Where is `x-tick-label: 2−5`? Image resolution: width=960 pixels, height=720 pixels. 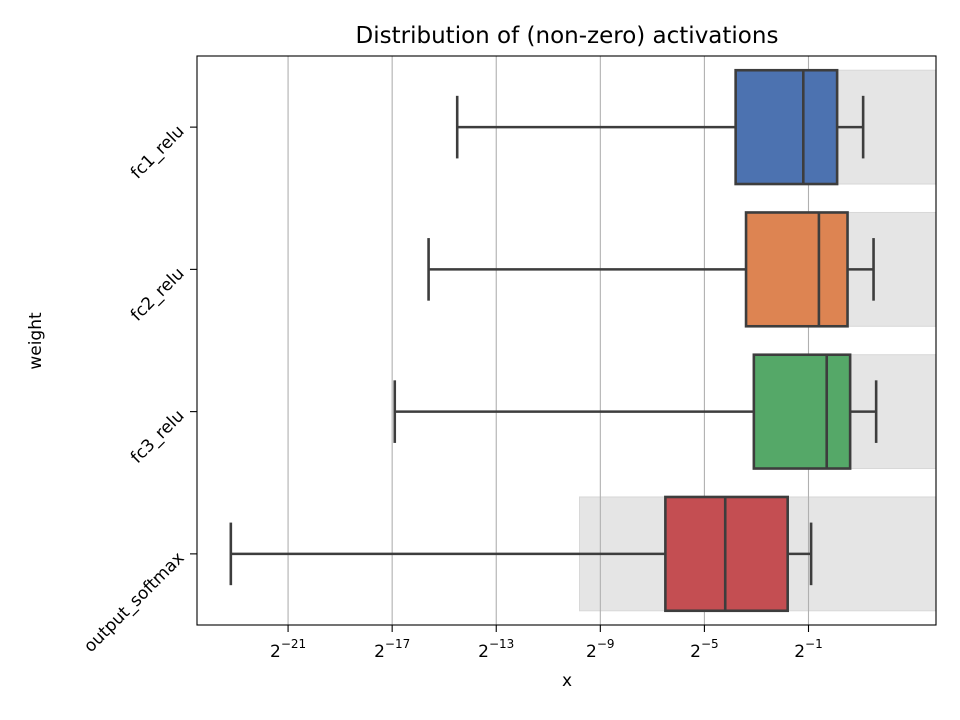
x-tick-label: 2−5 is located at coordinates (704, 649).